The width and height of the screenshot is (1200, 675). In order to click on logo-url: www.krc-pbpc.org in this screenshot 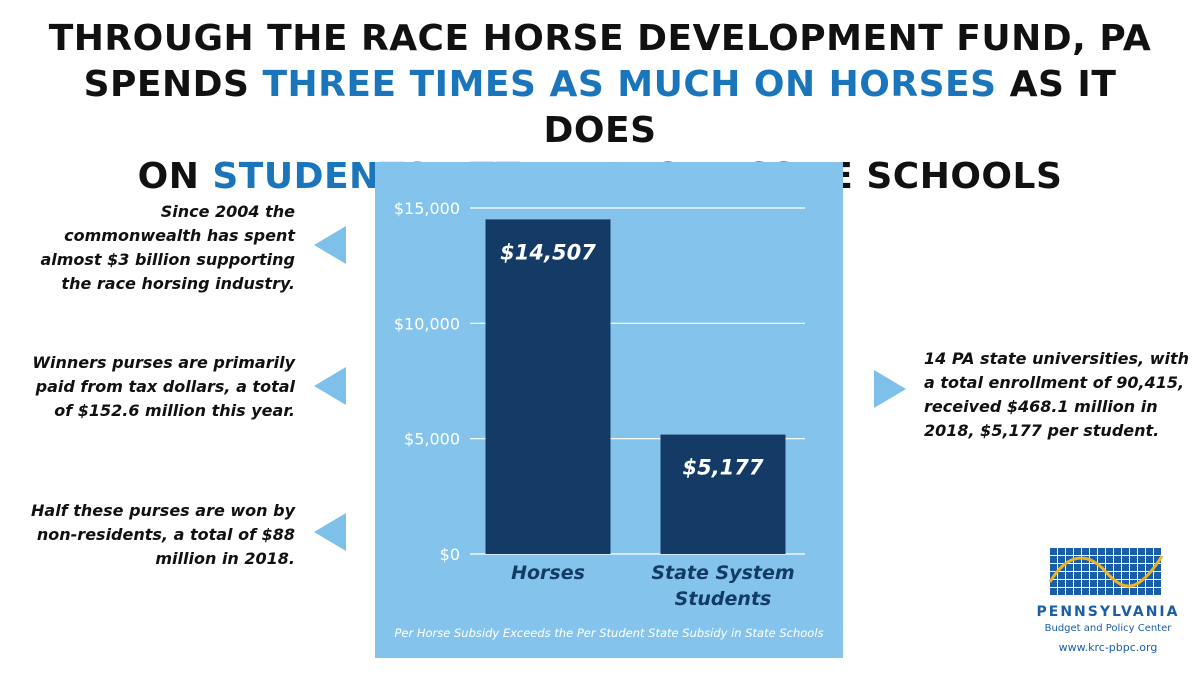, I will do `click(1108, 647)`.